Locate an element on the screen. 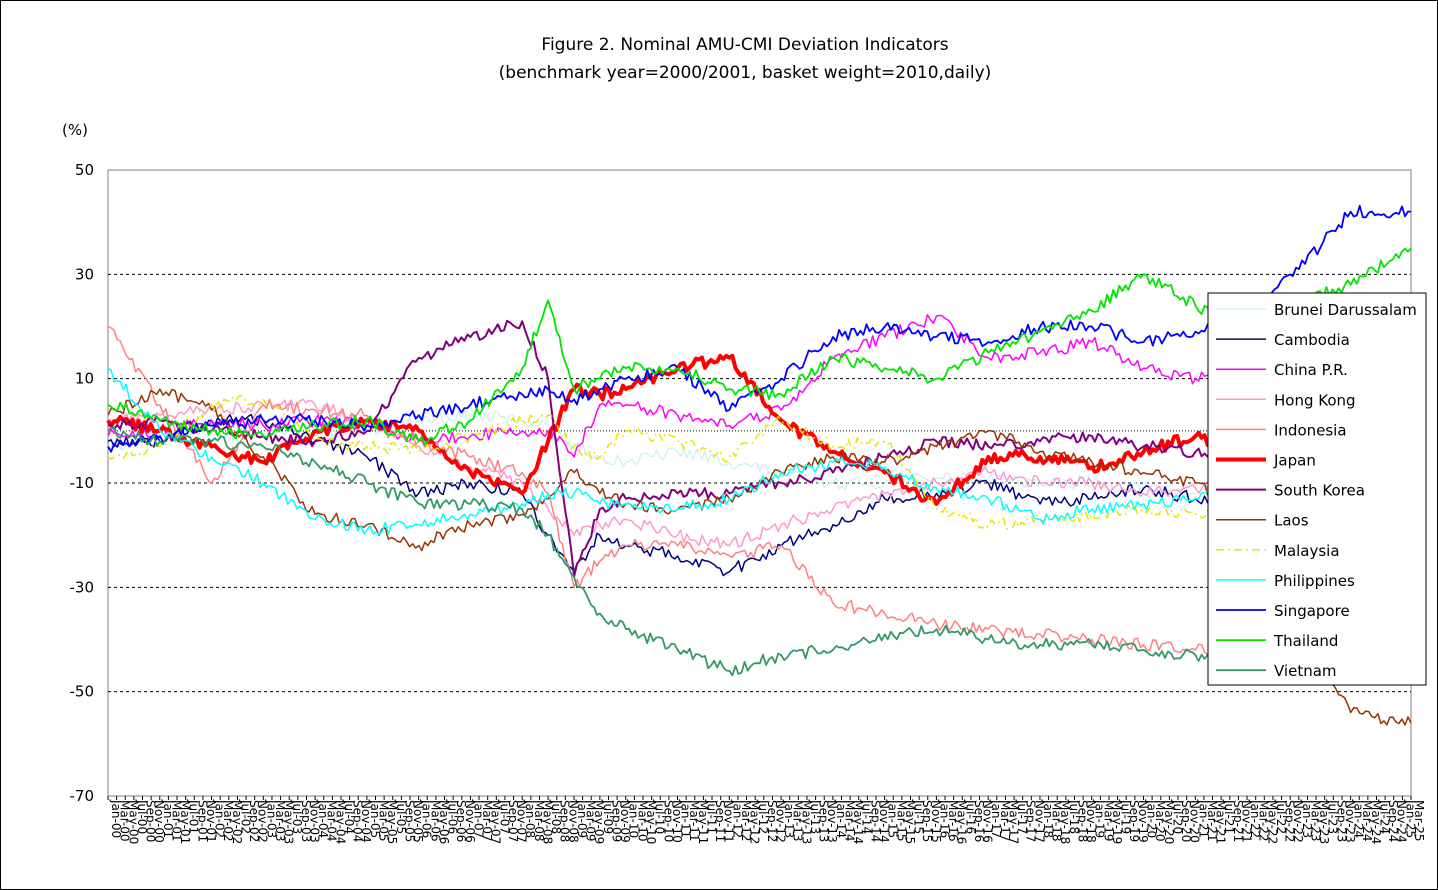 The image size is (1438, 890). series-line-hong-kong is located at coordinates (677, 473).